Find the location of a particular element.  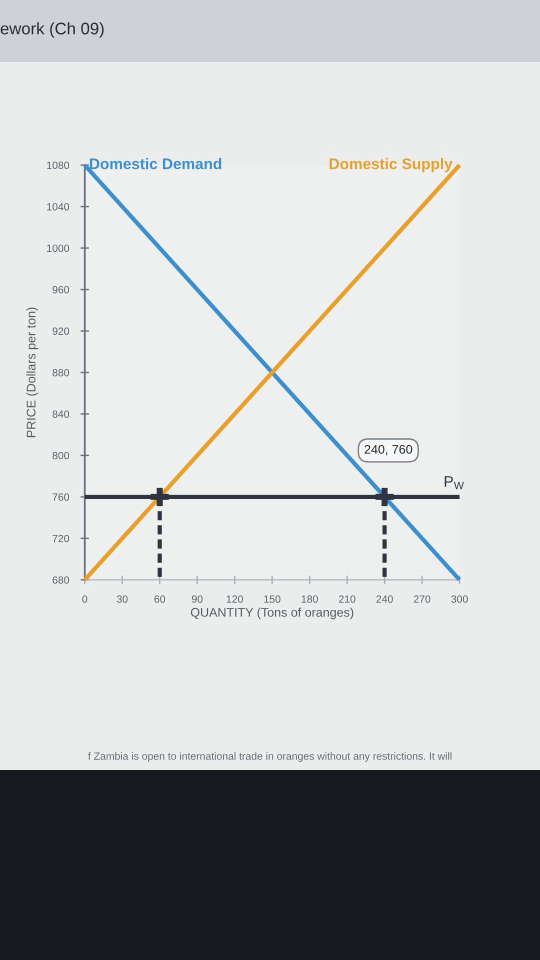

series-label: Domestic Supply is located at coordinates (391, 165).